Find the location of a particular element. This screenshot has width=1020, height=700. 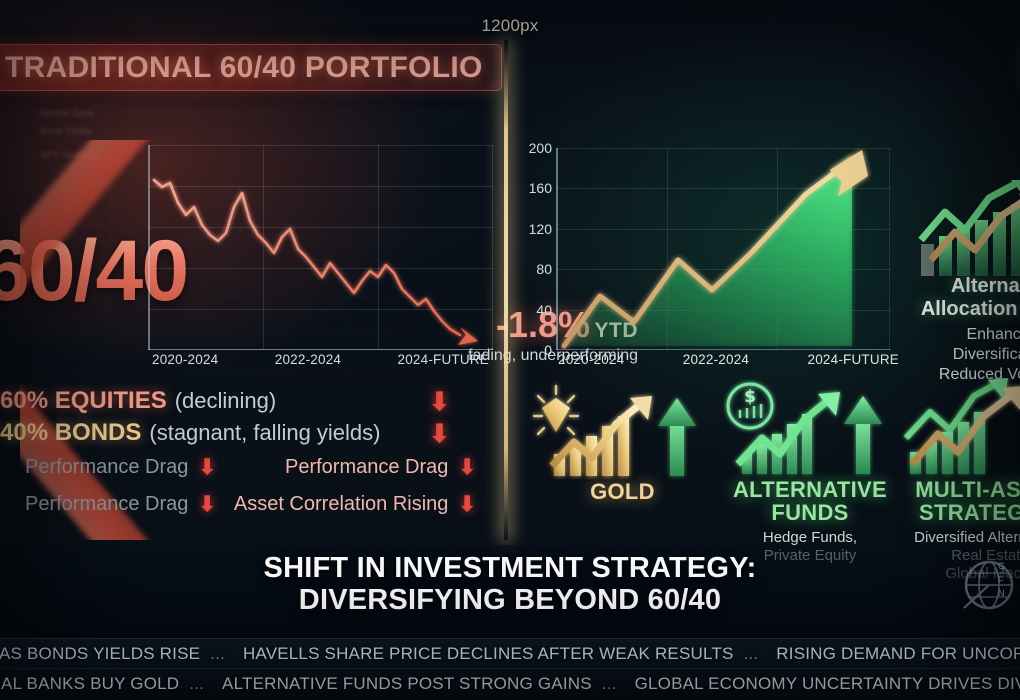

card-alt-title: ALTERNATIVE FUNDS is located at coordinates (810, 501).